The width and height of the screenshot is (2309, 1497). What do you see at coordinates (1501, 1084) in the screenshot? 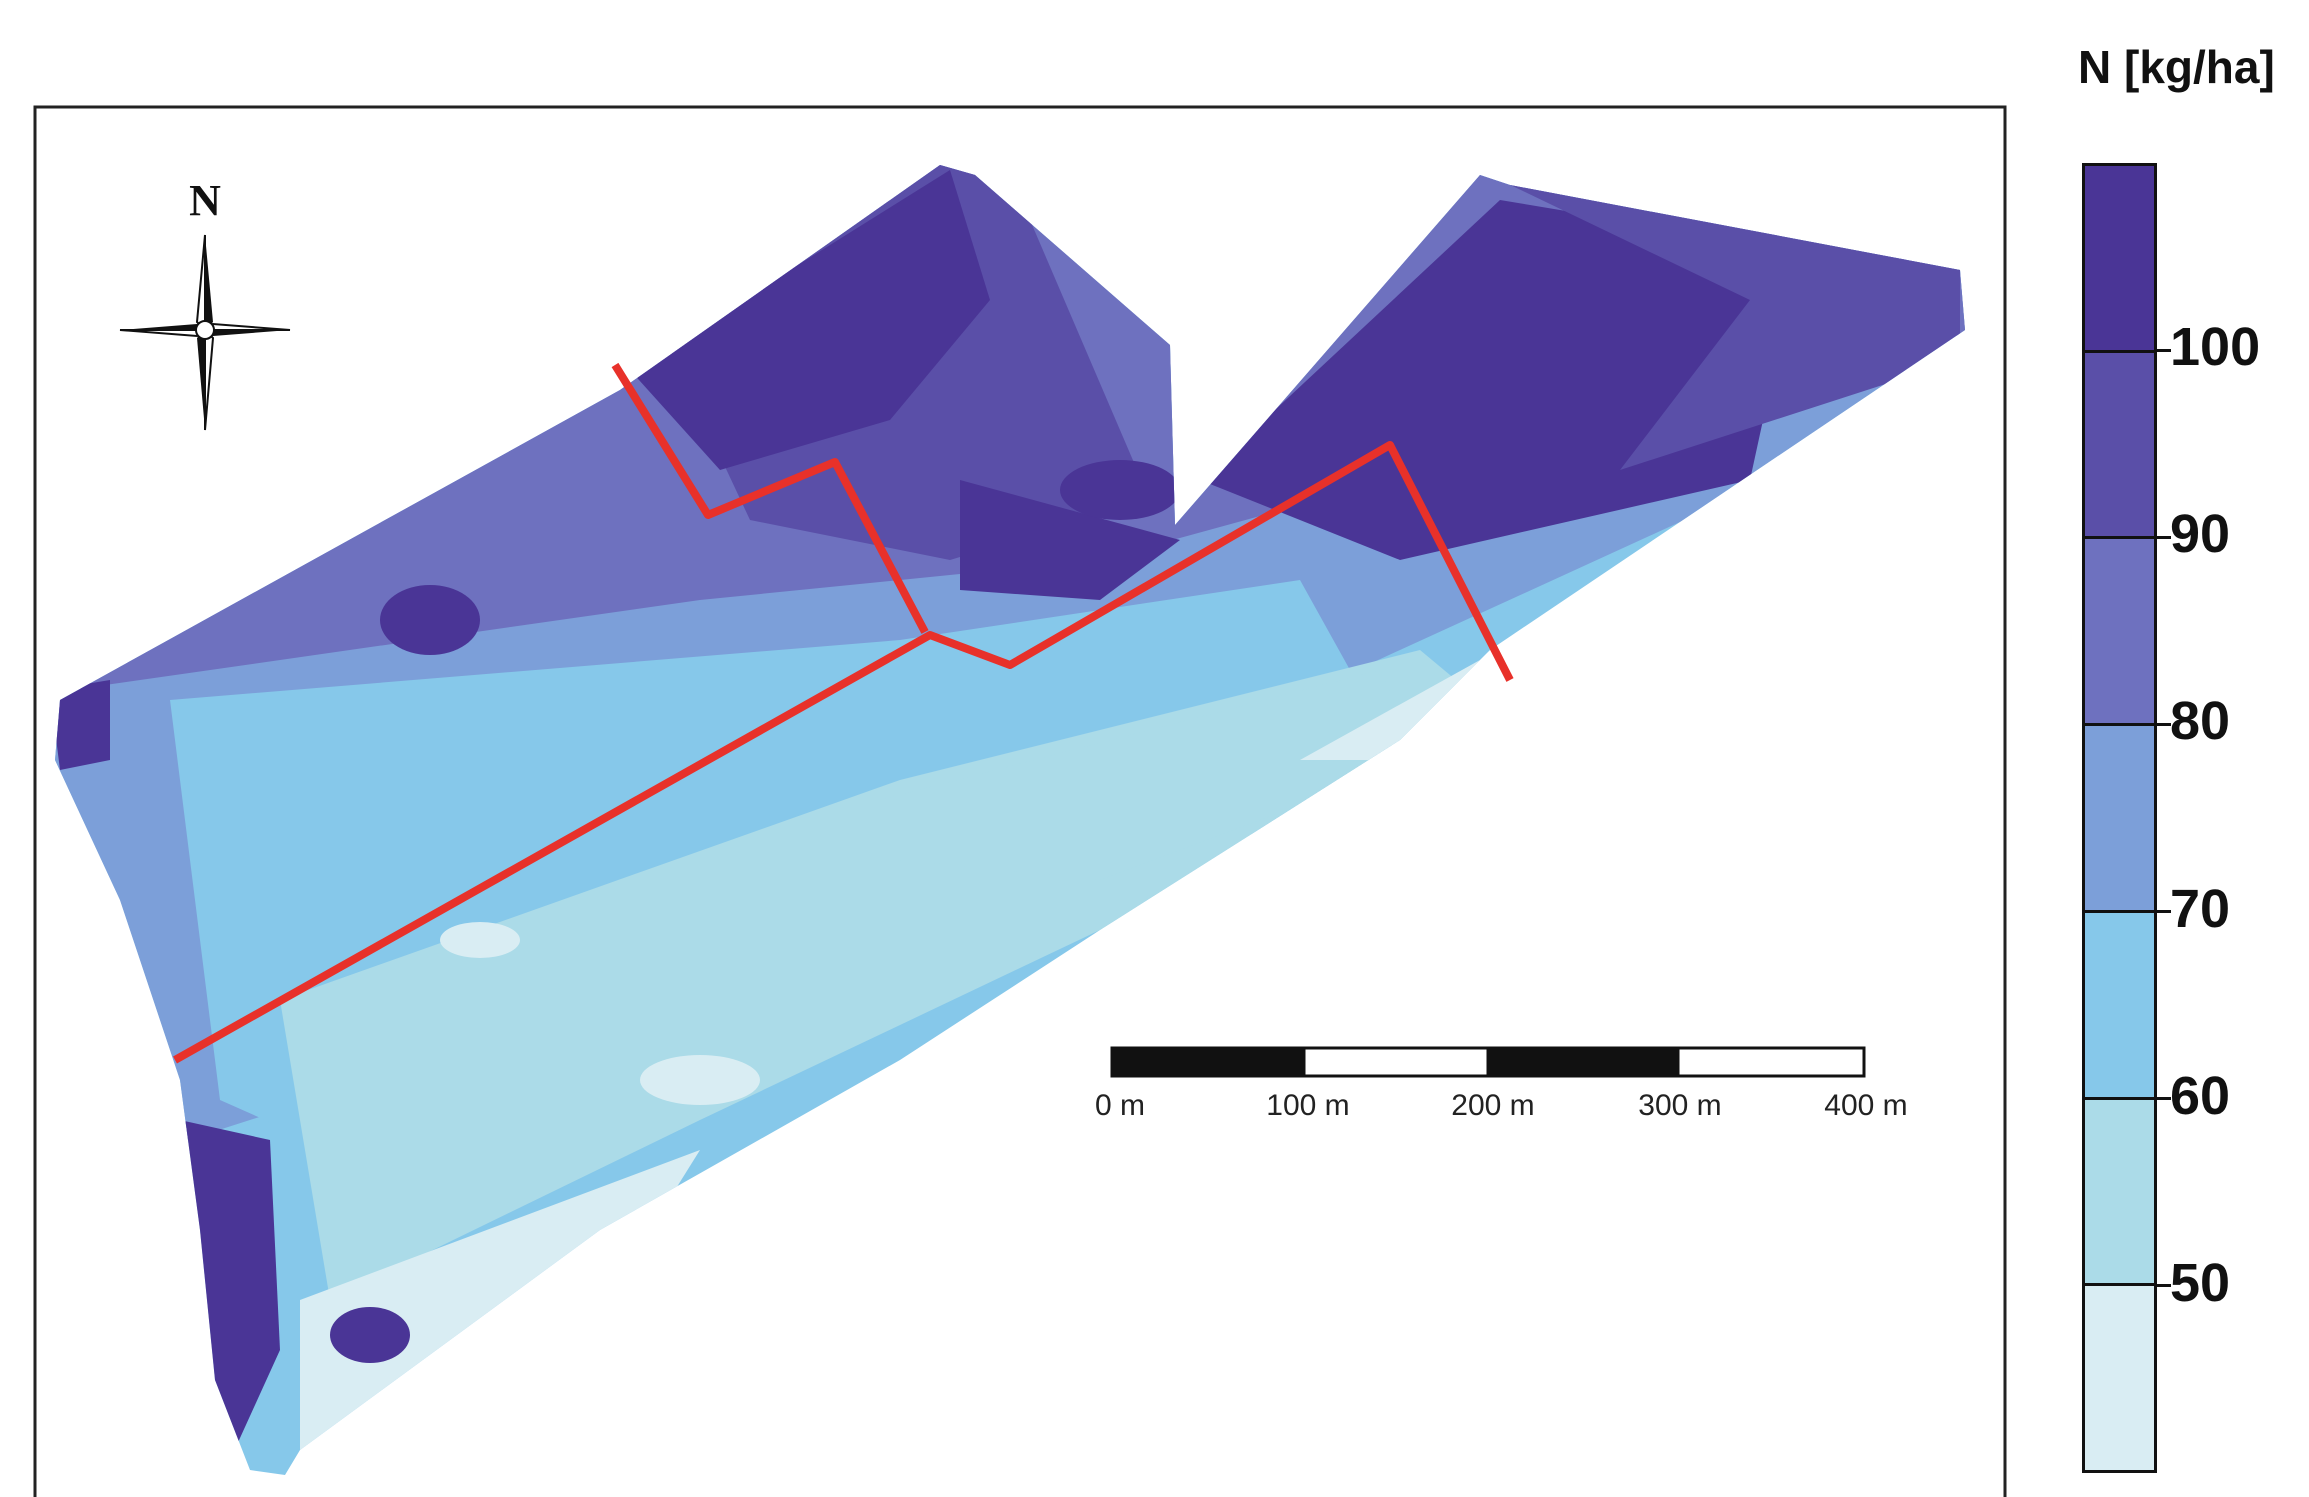
I see `scale-bar: 0 m 100 m 200 m 300 m 400 m` at bounding box center [1501, 1084].